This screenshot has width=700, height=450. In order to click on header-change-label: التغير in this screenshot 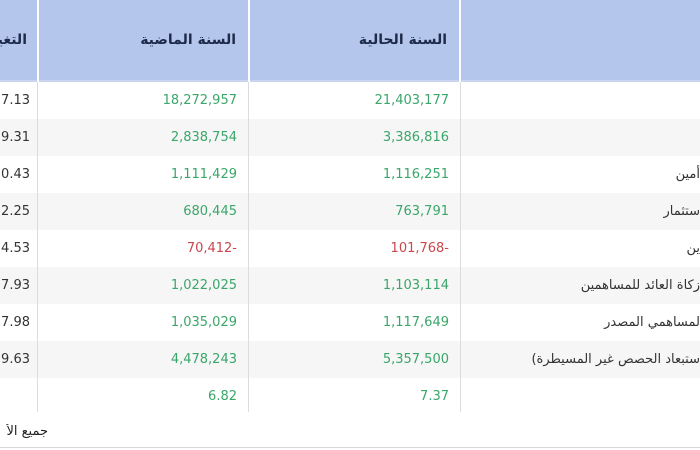, I will do `click(13, 40)`.